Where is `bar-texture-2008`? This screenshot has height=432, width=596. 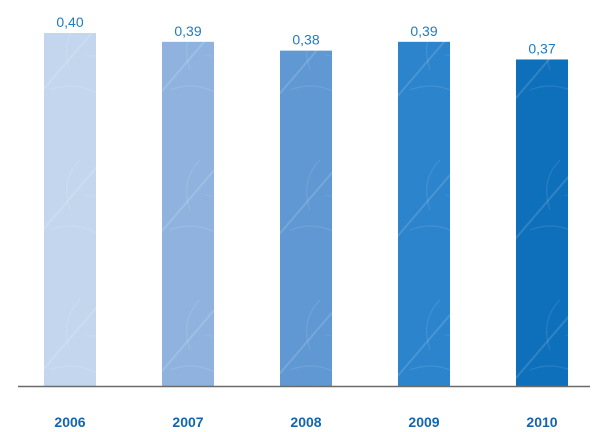 bar-texture-2008 is located at coordinates (306, 218).